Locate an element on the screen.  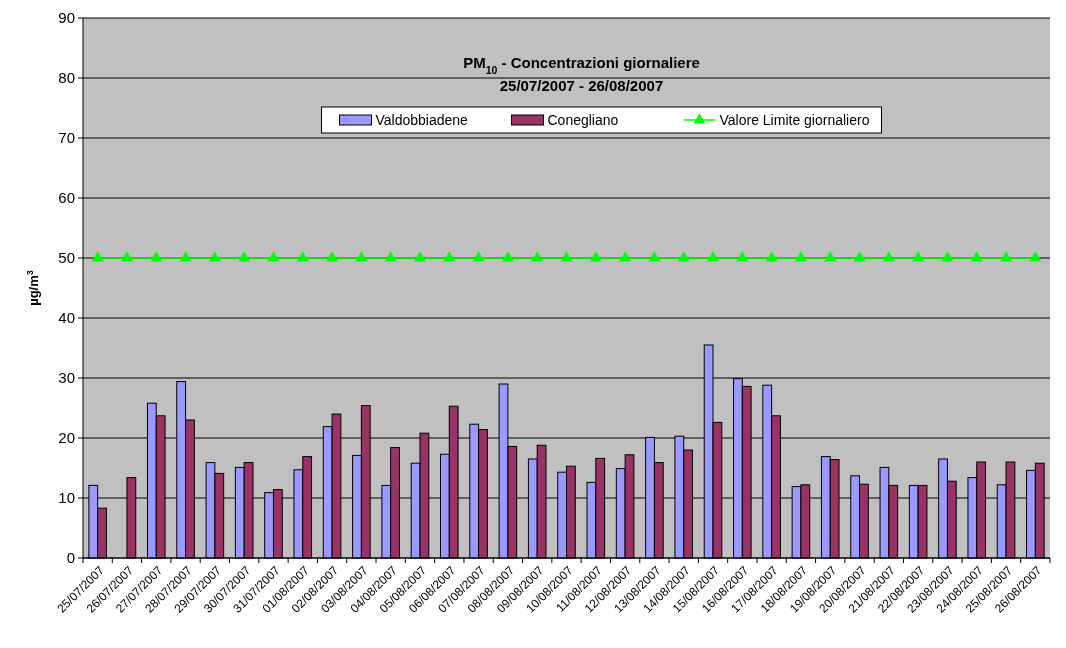
text: PM$_{10}$ - Concentrazioni giornaliere is located at coordinates (581, 65).